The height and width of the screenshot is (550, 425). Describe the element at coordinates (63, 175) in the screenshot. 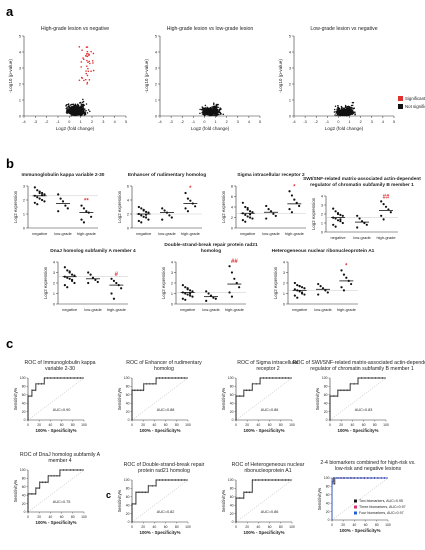

I see `chart-title: Immunoglobulin kappa variable 2-30` at that location.